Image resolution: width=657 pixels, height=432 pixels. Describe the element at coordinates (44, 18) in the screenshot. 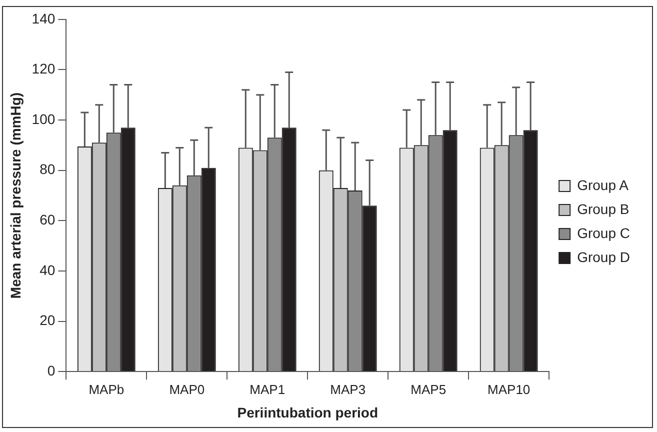

I see `y-tick-label: 140` at that location.